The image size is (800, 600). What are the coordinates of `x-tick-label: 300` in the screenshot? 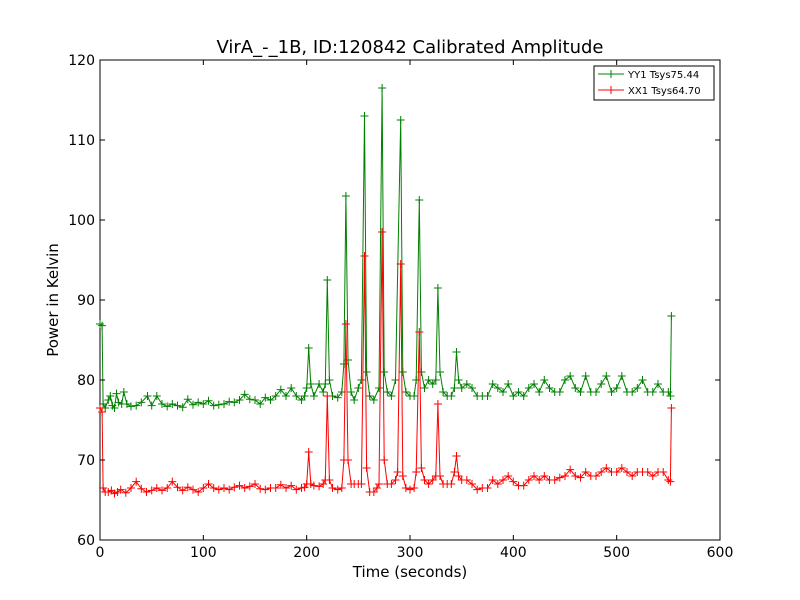 It's located at (410, 553).